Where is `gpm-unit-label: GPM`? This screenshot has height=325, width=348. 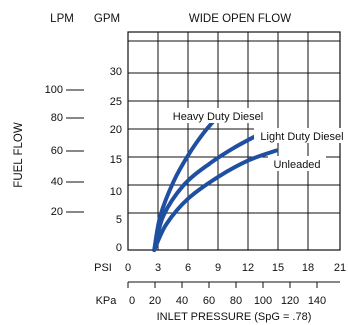
gpm-unit-label: GPM is located at coordinates (107, 19).